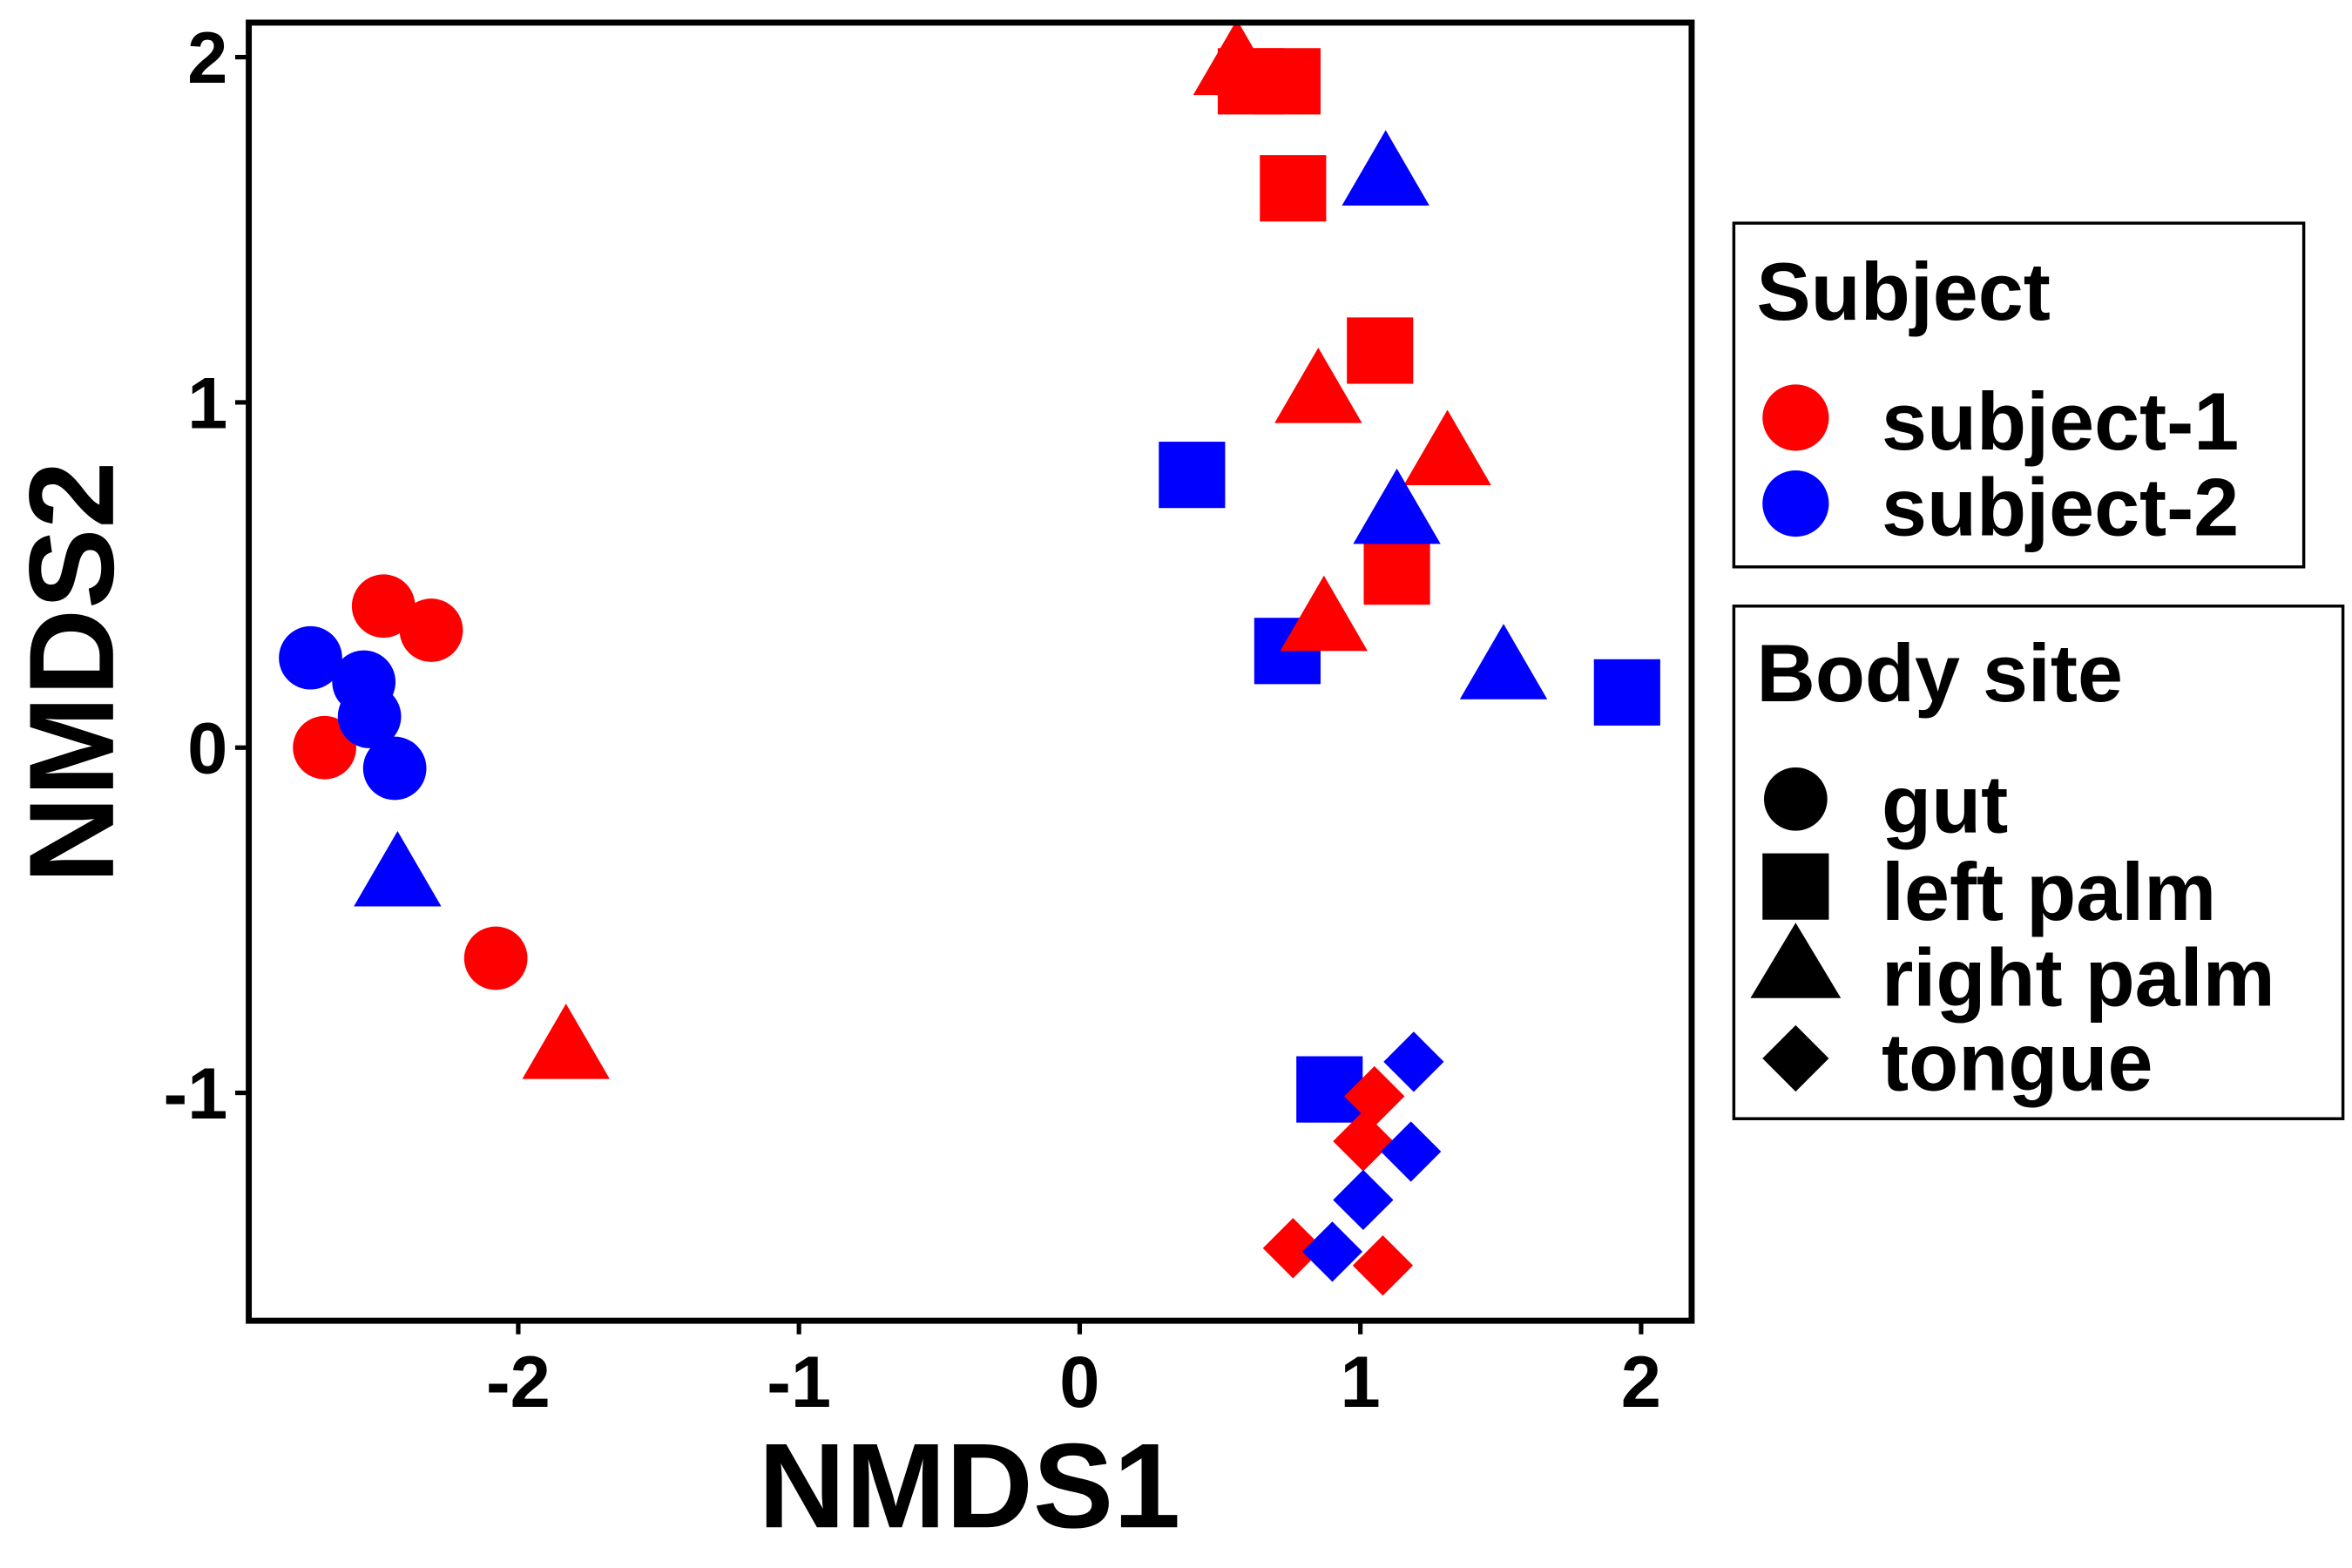 Image resolution: width=2352 pixels, height=1568 pixels. I want to click on legend-subject-1-label: subject-1, so click(2060, 421).